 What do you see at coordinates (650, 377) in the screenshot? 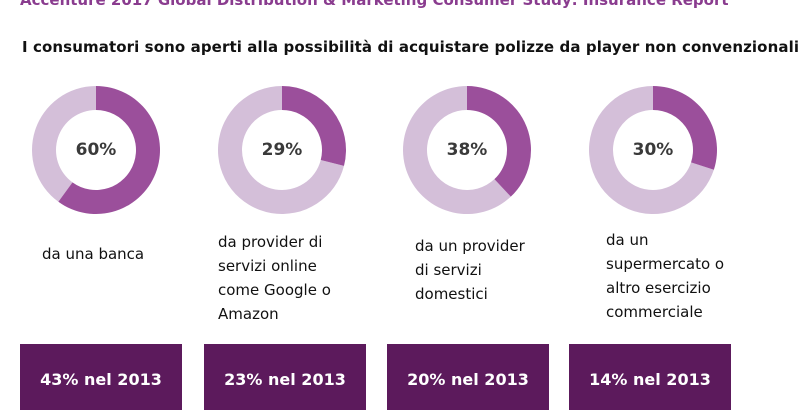
I see `year-2013-box-supermercato: 14% nel 2013` at bounding box center [650, 377].